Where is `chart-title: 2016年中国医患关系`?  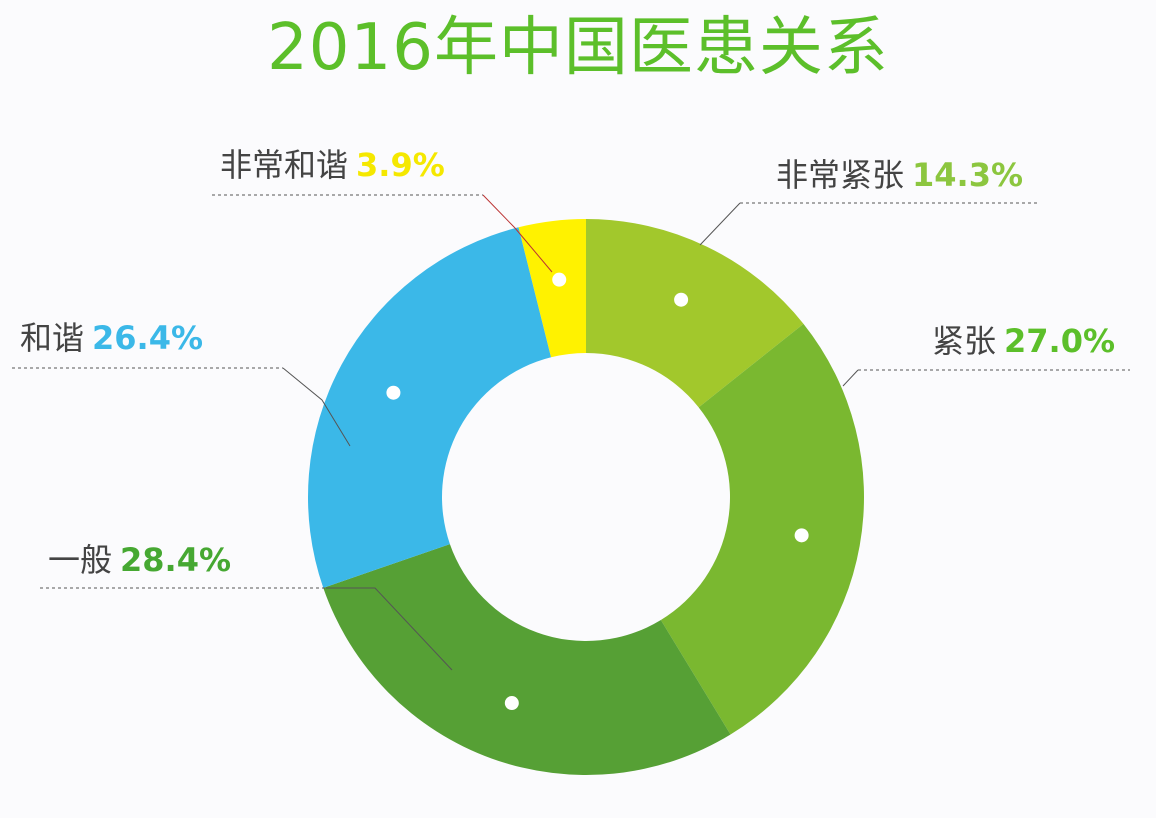
chart-title: 2016年中国医患关系 is located at coordinates (578, 48).